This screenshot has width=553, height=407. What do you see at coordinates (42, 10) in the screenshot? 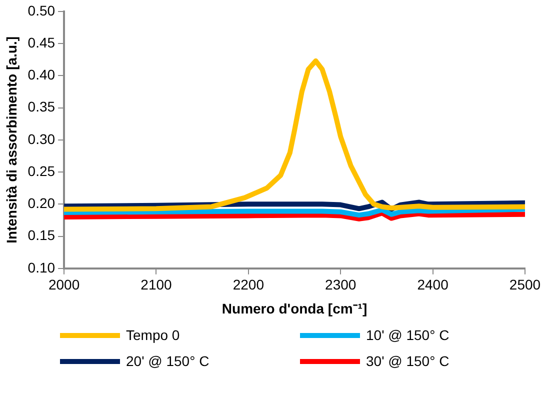
I see `y-tick-label: 0.50` at bounding box center [42, 10].